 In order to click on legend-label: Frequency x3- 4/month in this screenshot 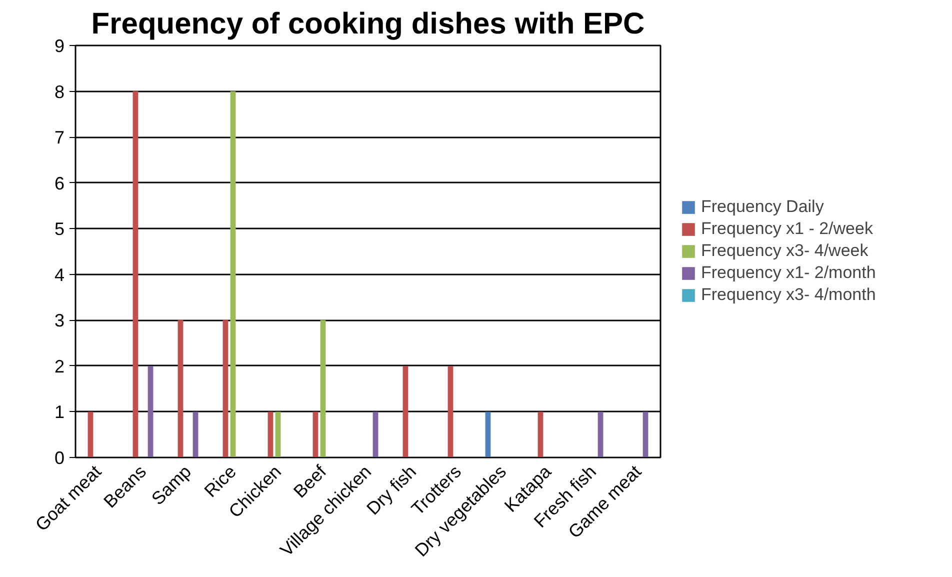, I will do `click(788, 295)`.